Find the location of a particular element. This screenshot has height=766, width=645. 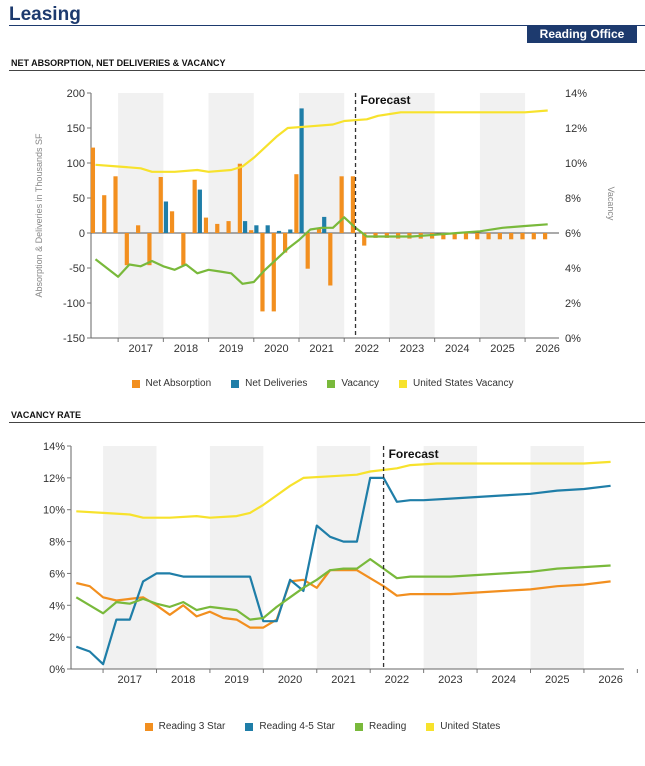

y-tick-label: 10% is located at coordinates (54, 511).